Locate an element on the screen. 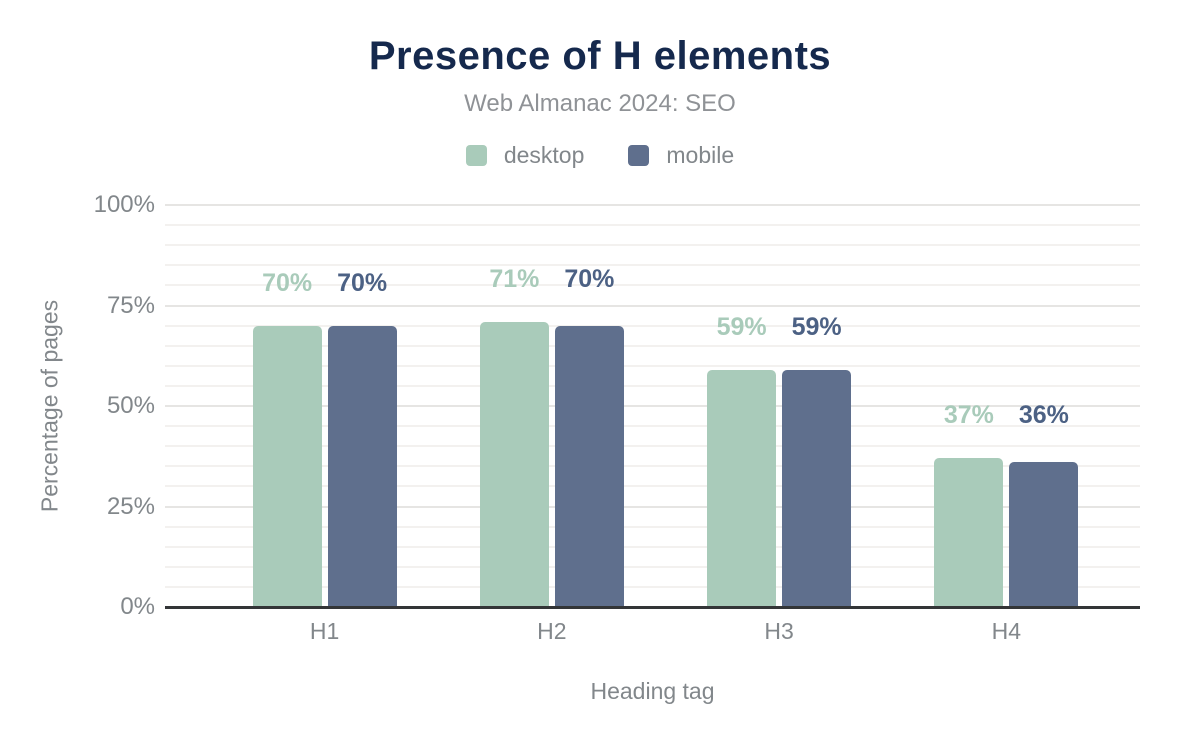 The height and width of the screenshot is (742, 1200). value-label-mobile-h3: 59% is located at coordinates (816, 326).